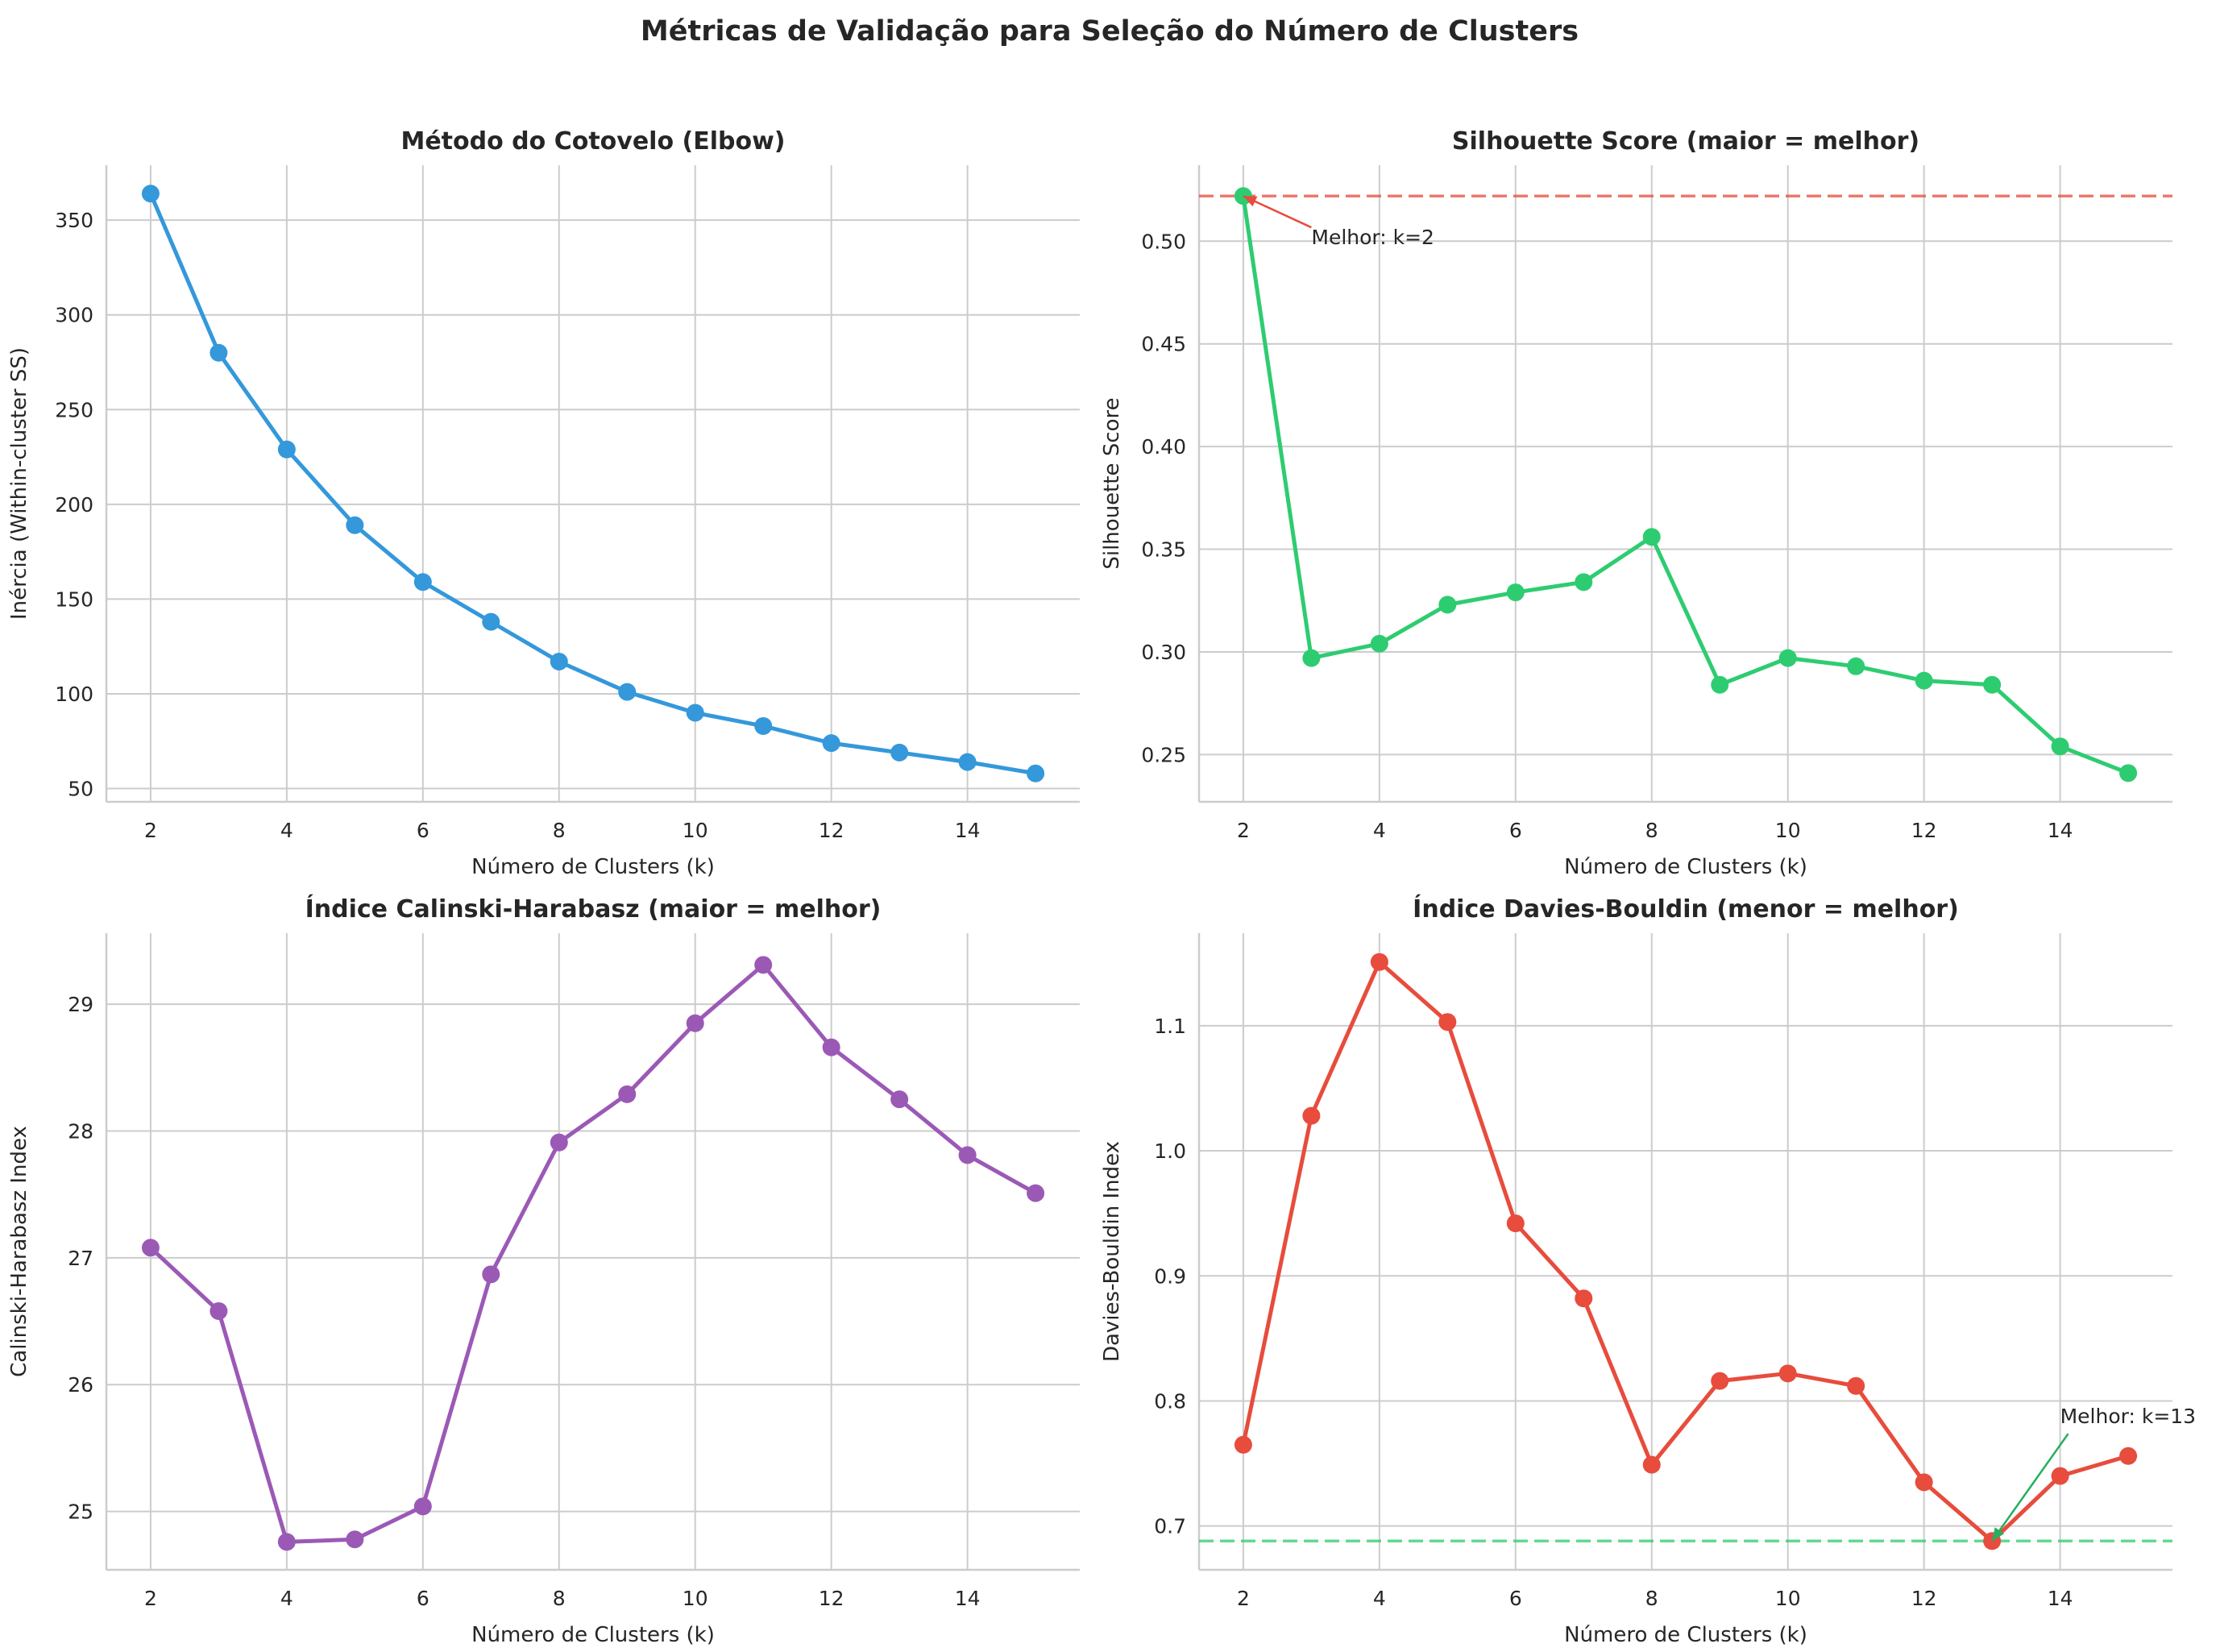 The height and width of the screenshot is (1652, 2220). Describe the element at coordinates (1170, 1151) in the screenshot. I see `y-tick-label: 1.0` at that location.